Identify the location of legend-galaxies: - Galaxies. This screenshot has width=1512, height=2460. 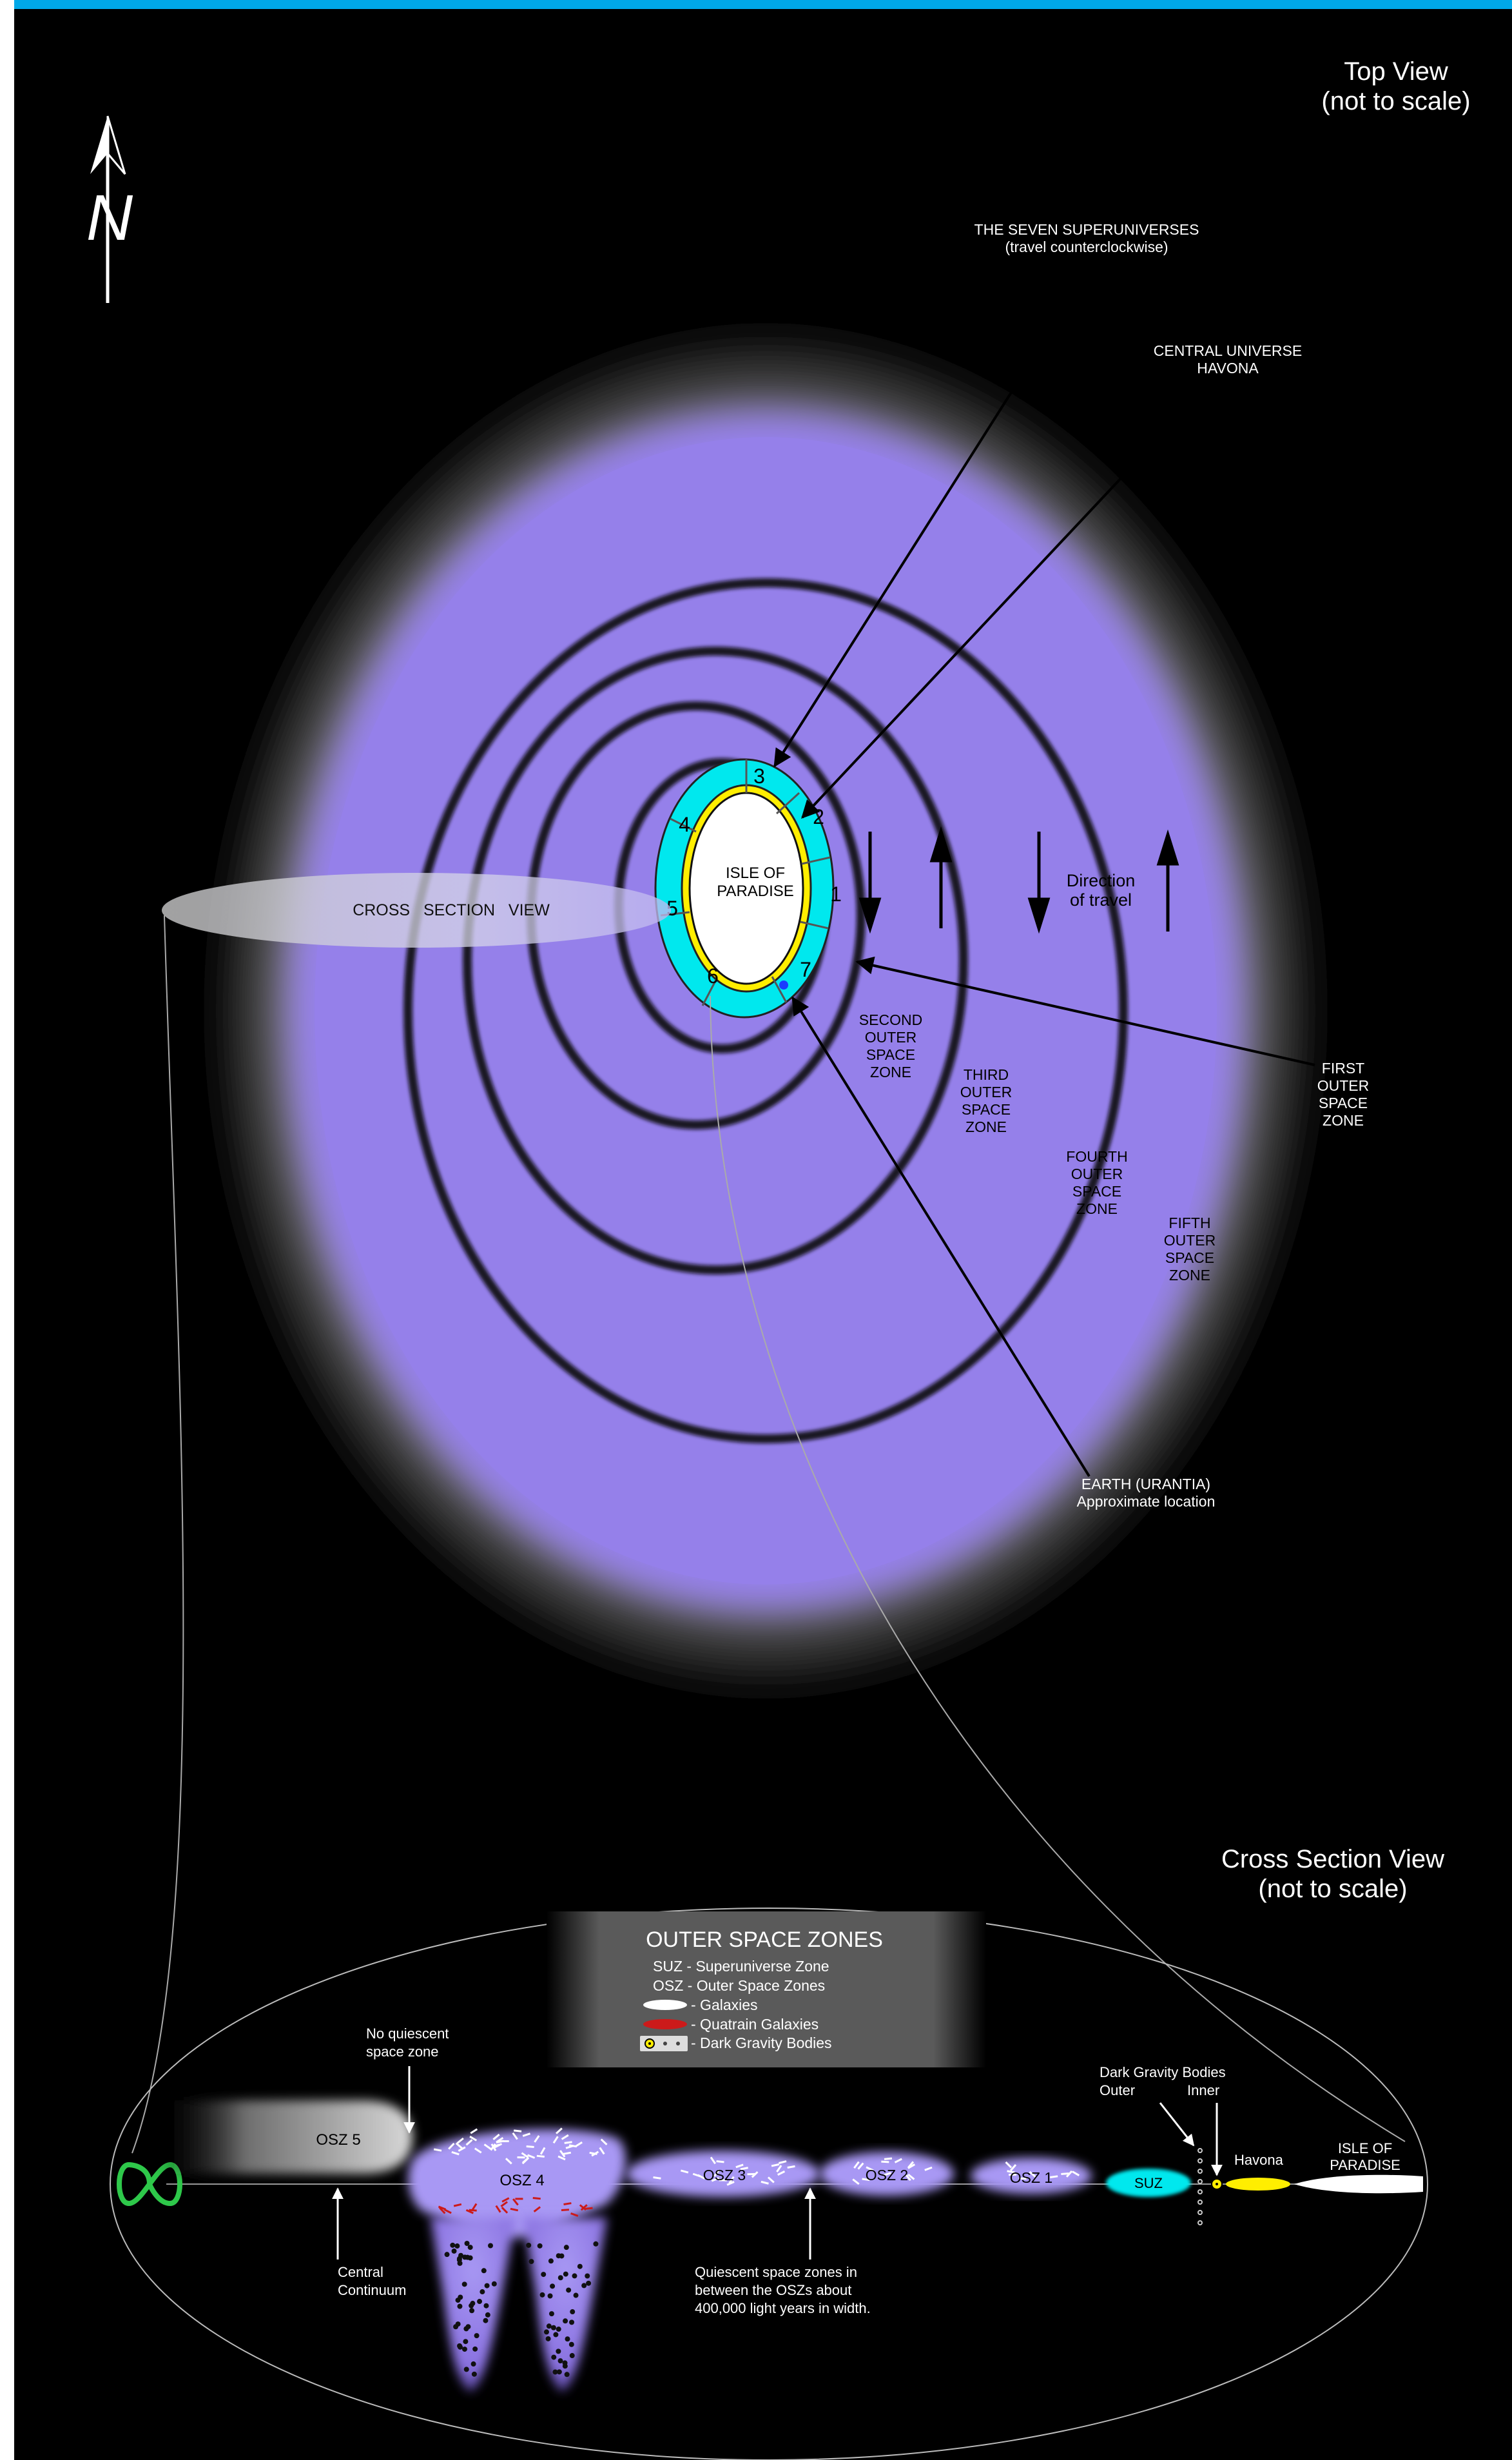
(724, 2004).